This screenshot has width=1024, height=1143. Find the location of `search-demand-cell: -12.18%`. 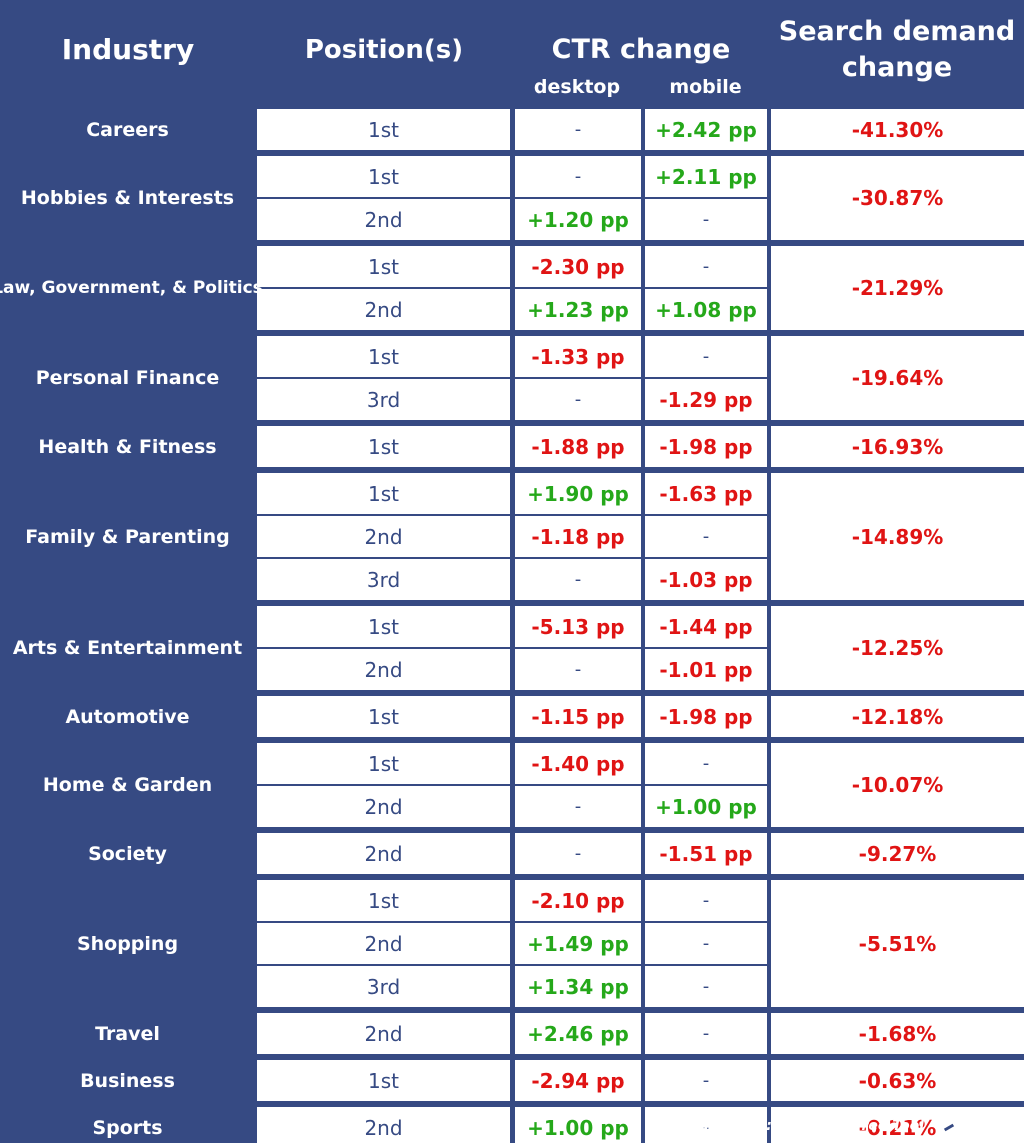

search-demand-cell: -12.18% is located at coordinates (897, 716).